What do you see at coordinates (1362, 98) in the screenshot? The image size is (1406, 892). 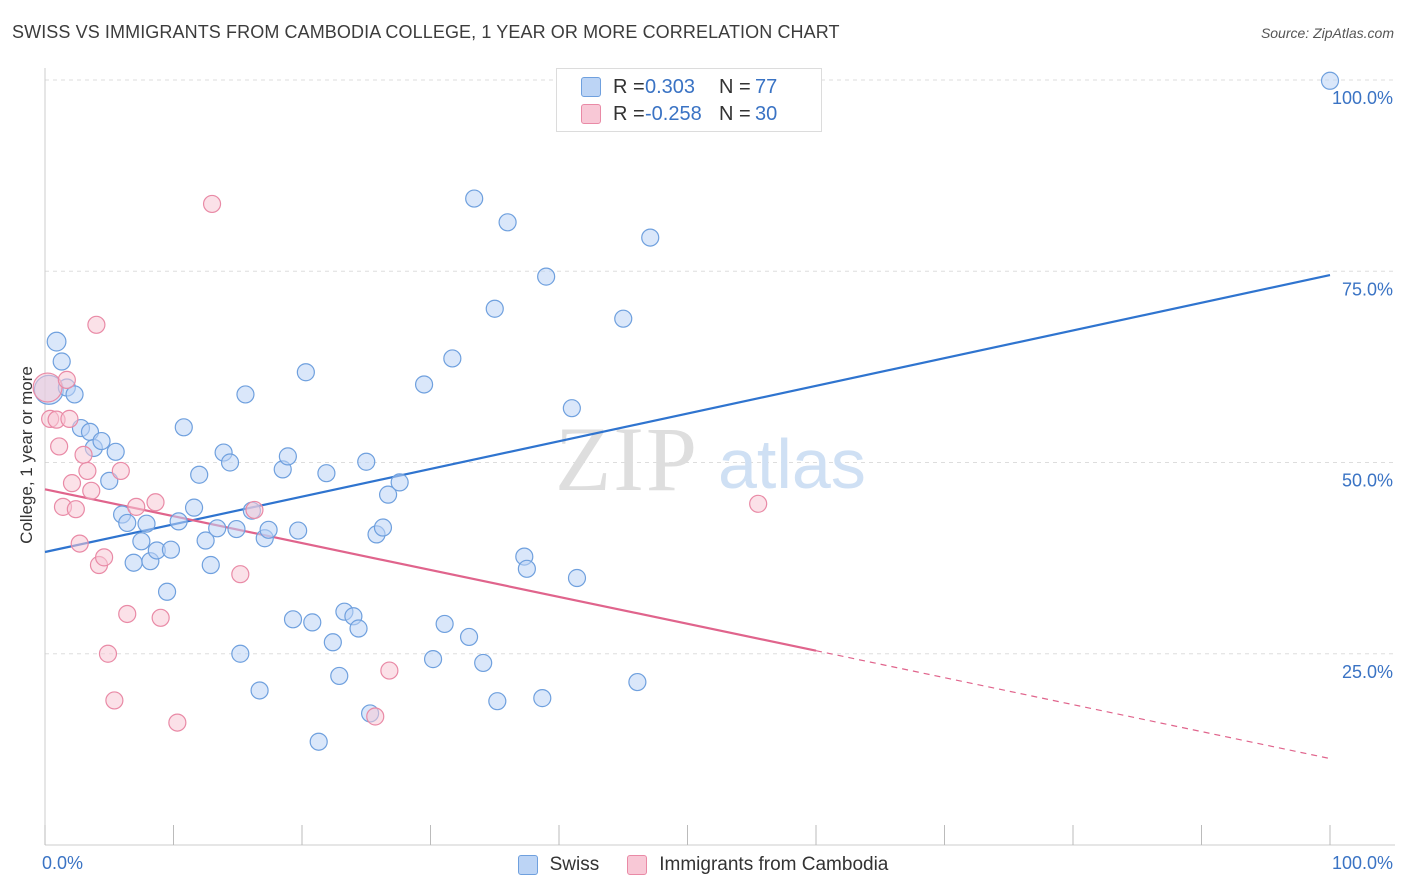 I see `y-tick-label: 100.0%` at bounding box center [1362, 98].